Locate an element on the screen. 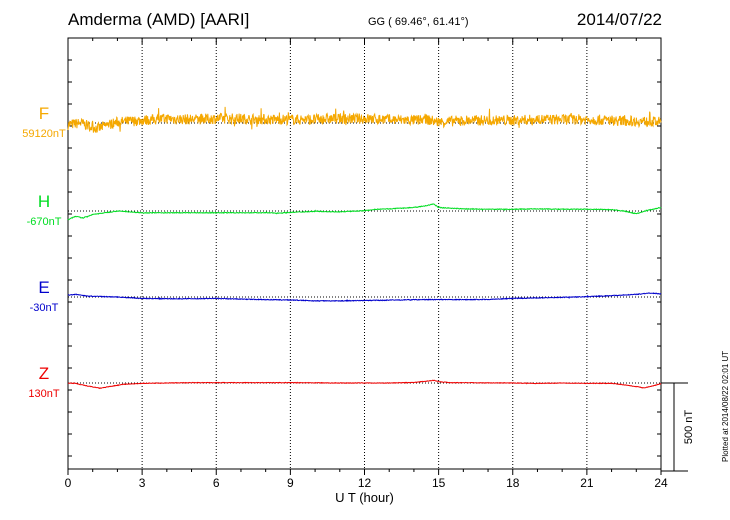  component-label-E: E is located at coordinates (43, 287).